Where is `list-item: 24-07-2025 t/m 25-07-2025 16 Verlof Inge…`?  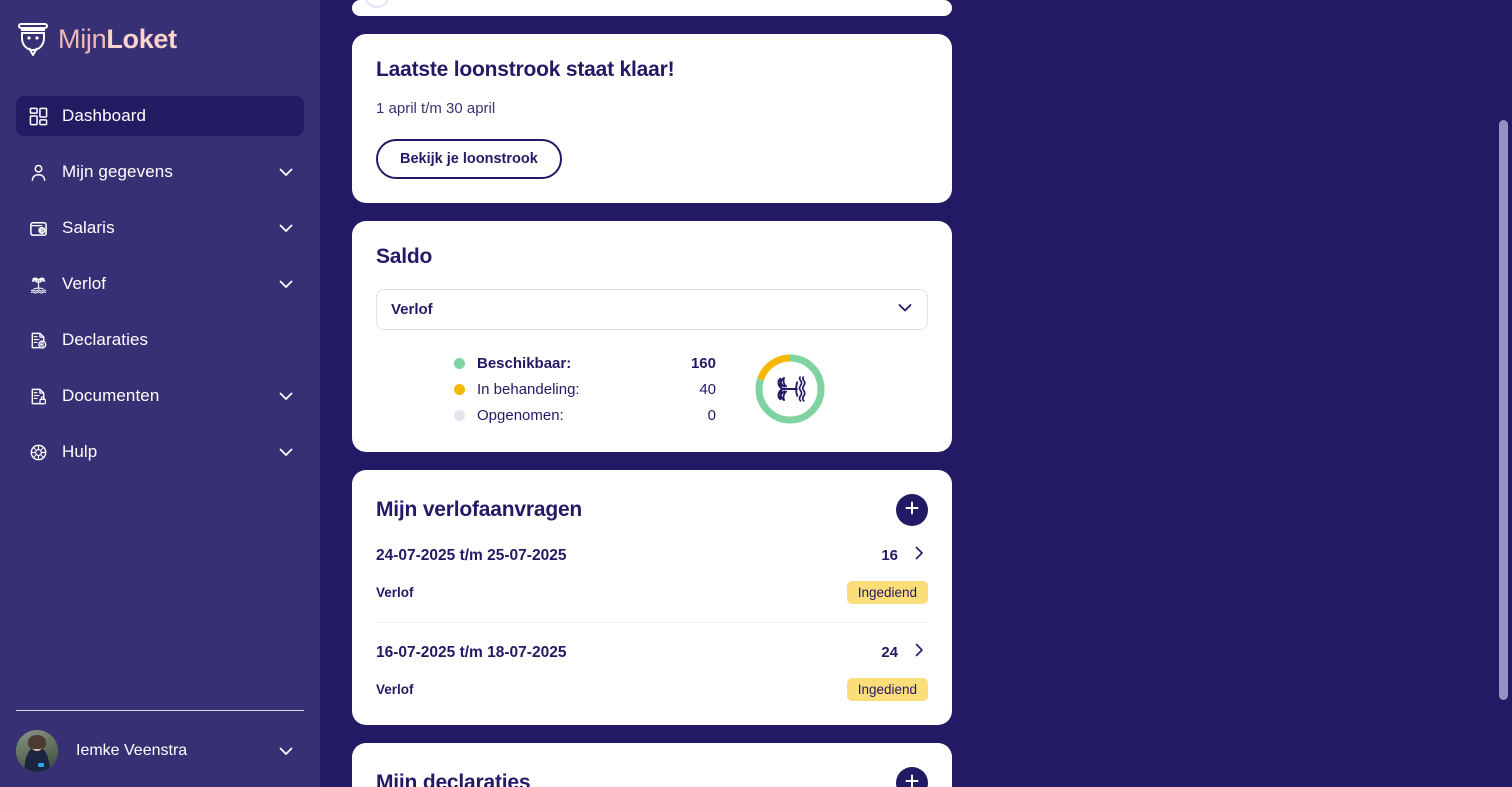 list-item: 24-07-2025 t/m 25-07-2025 16 Verlof Inge… is located at coordinates (652, 574).